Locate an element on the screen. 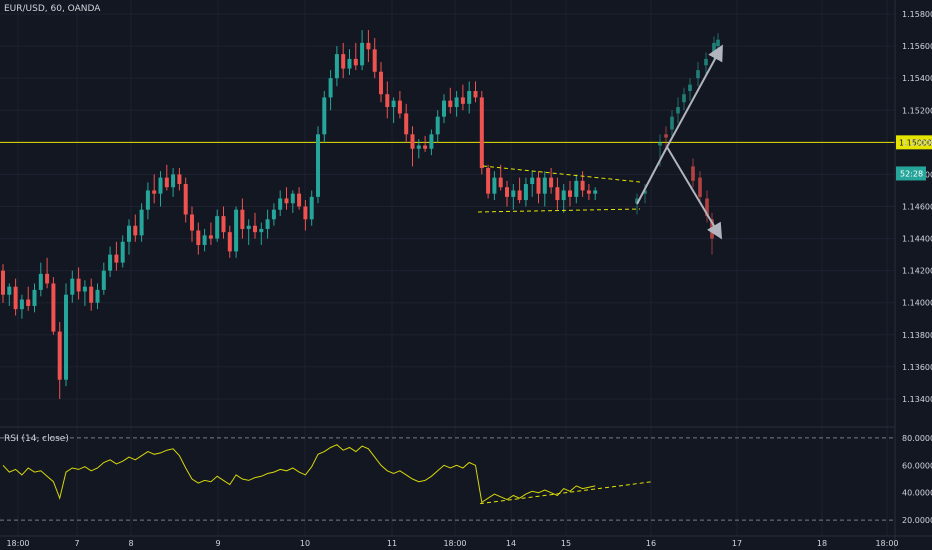 The height and width of the screenshot is (550, 932). price-tick-label: 1.14000 is located at coordinates (917, 303).